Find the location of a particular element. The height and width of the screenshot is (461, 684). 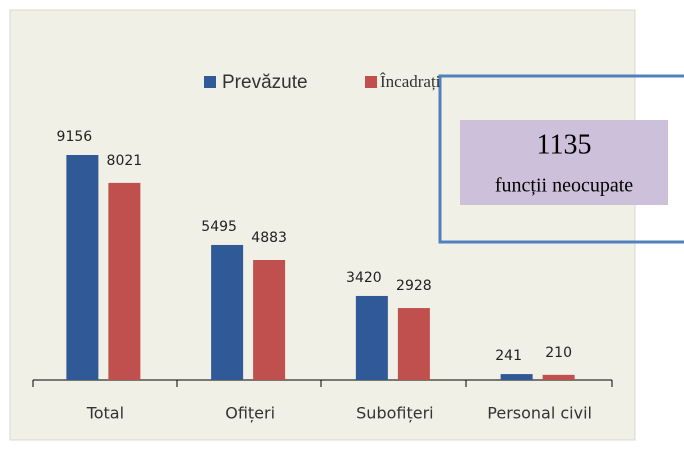

annotation-box is located at coordinates (564, 162).